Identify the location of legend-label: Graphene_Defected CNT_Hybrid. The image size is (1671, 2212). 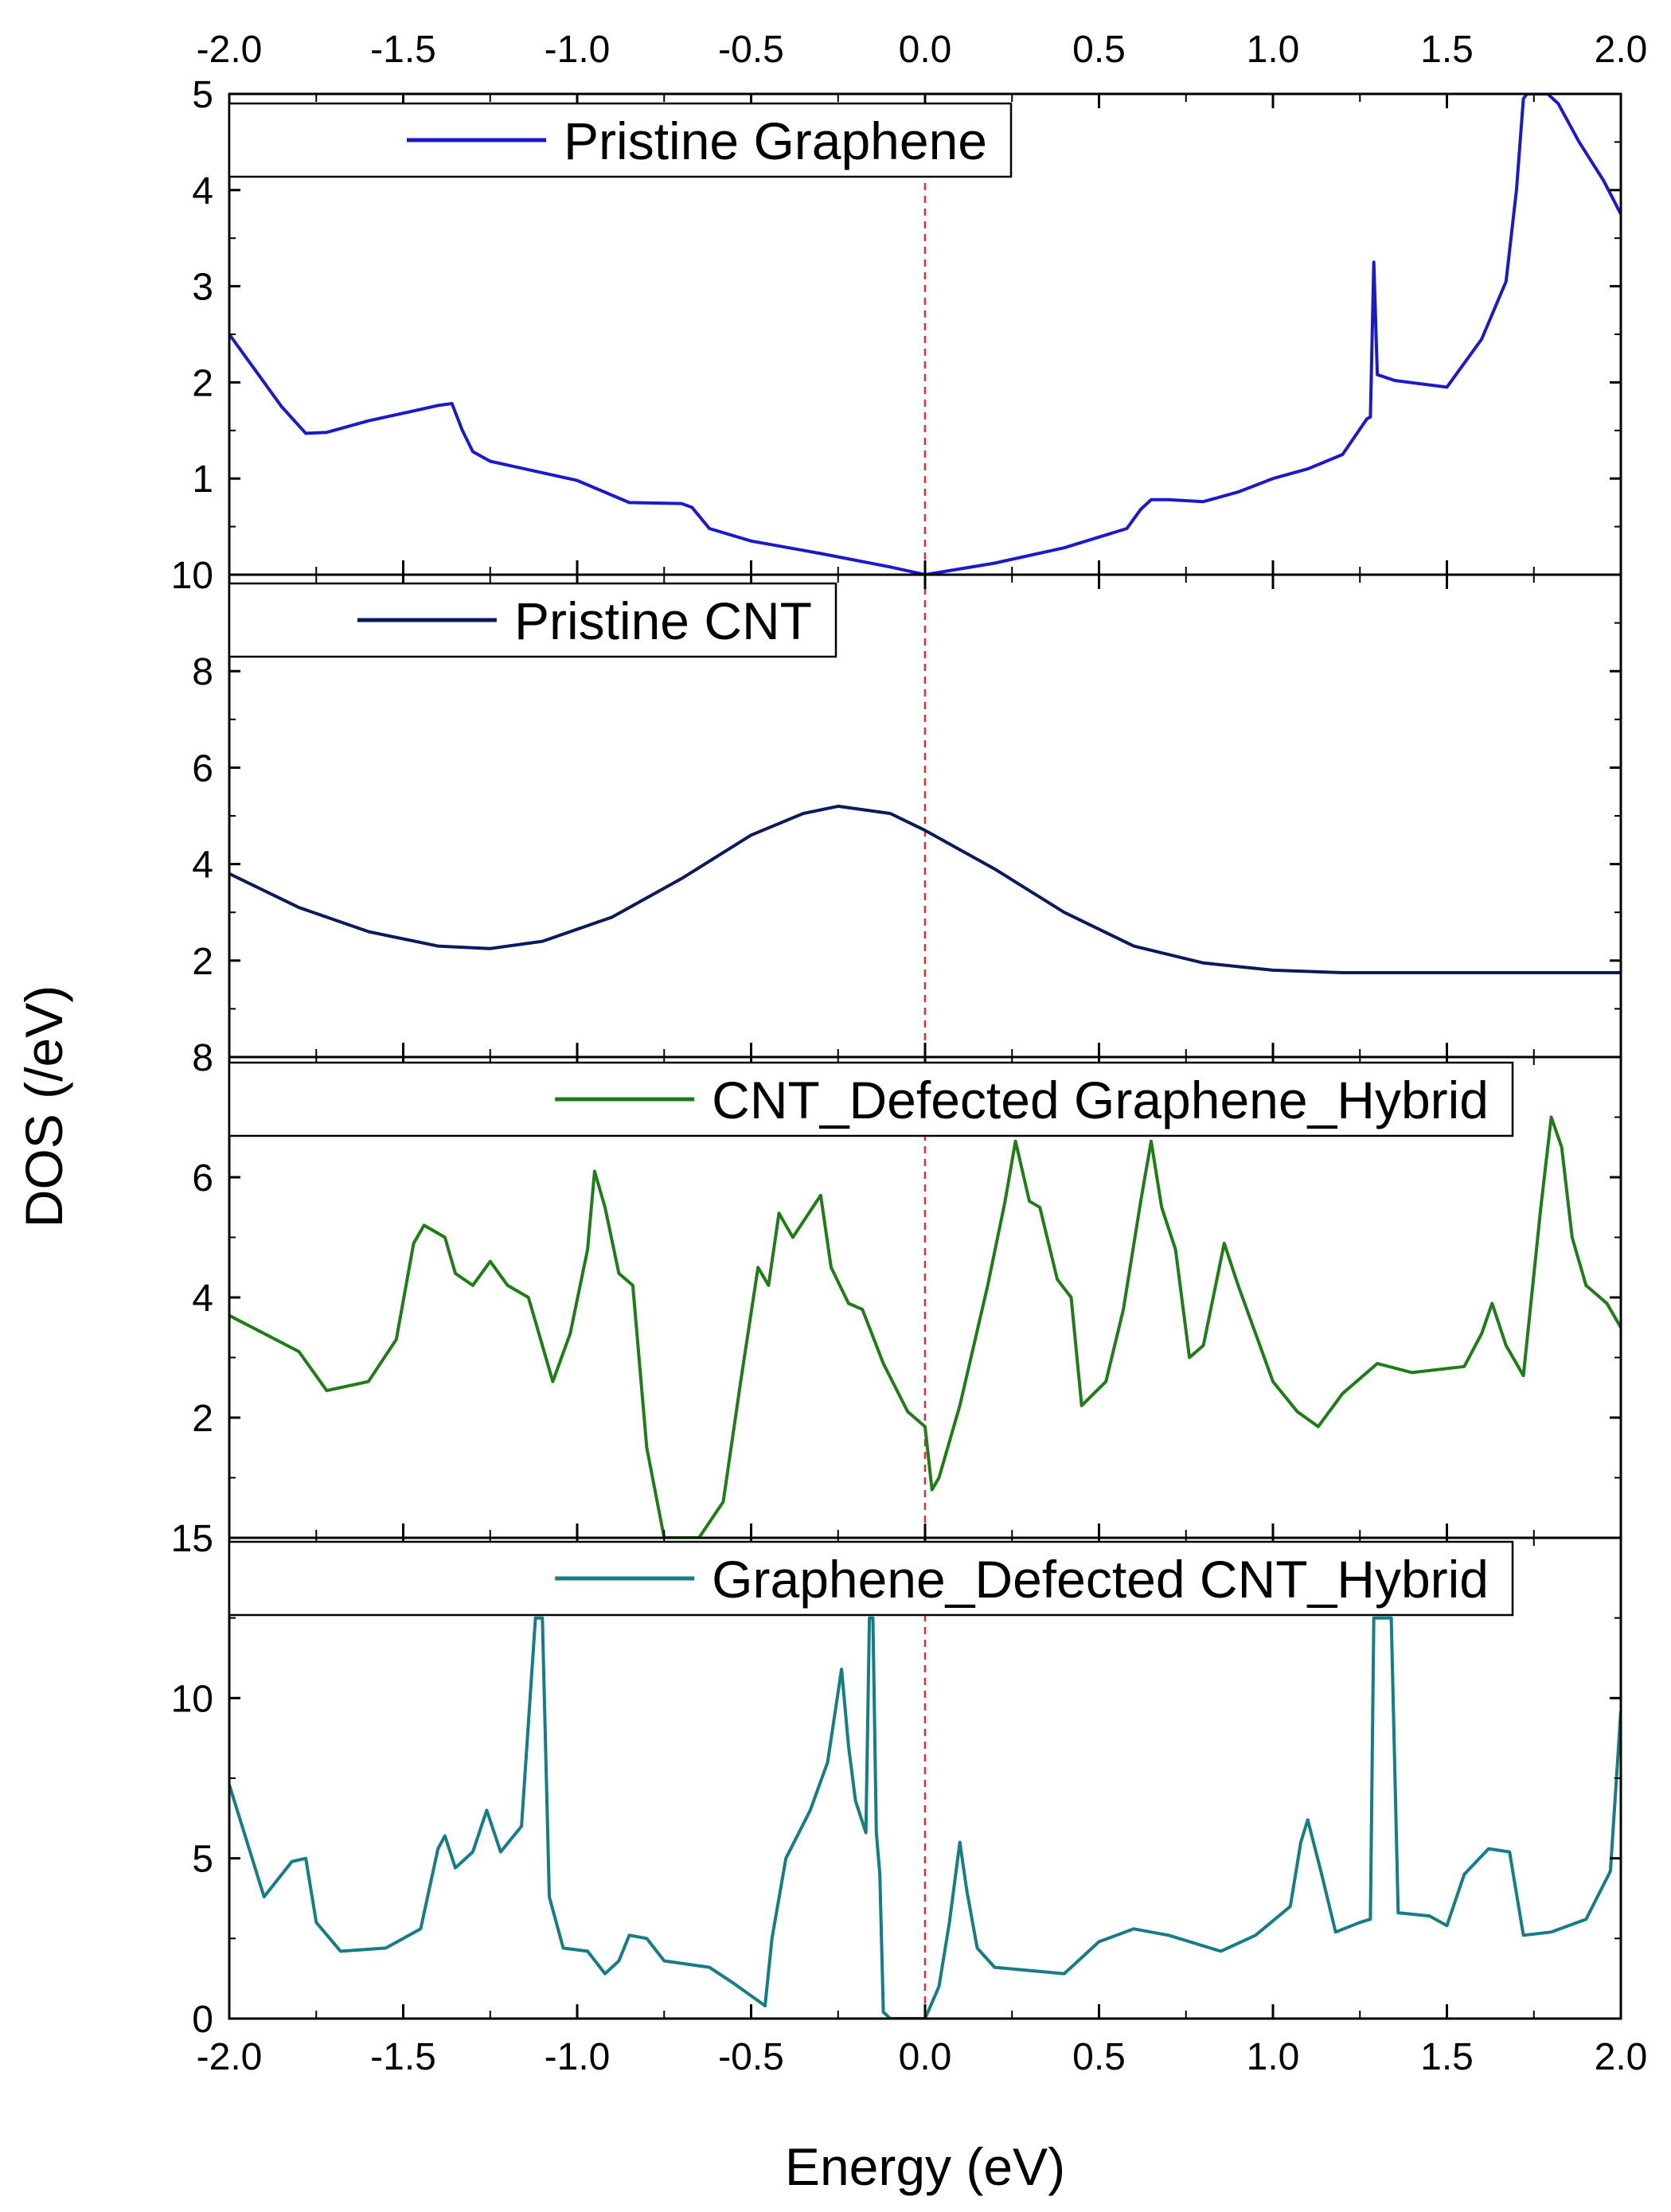
(1100, 1579).